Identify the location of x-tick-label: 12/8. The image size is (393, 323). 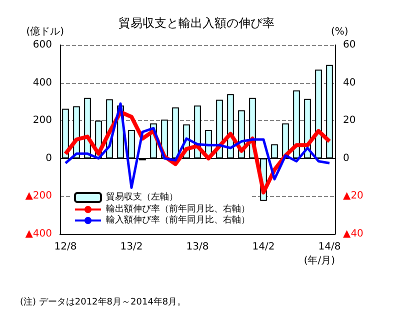
(65, 247).